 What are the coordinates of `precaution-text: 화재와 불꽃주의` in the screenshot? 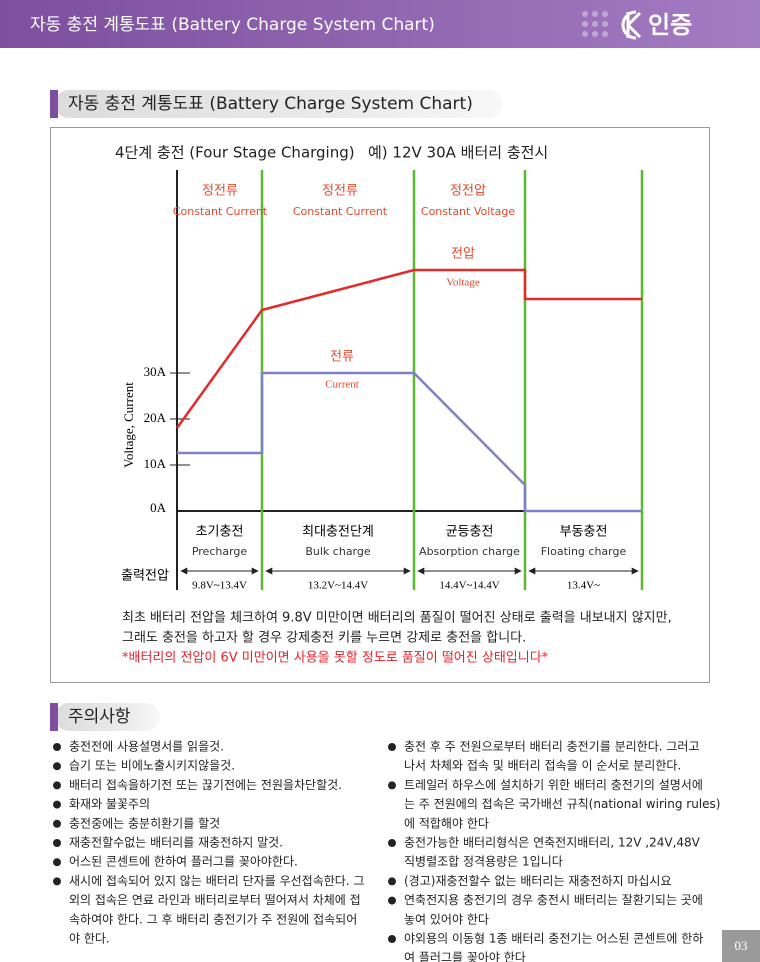 It's located at (109, 804).